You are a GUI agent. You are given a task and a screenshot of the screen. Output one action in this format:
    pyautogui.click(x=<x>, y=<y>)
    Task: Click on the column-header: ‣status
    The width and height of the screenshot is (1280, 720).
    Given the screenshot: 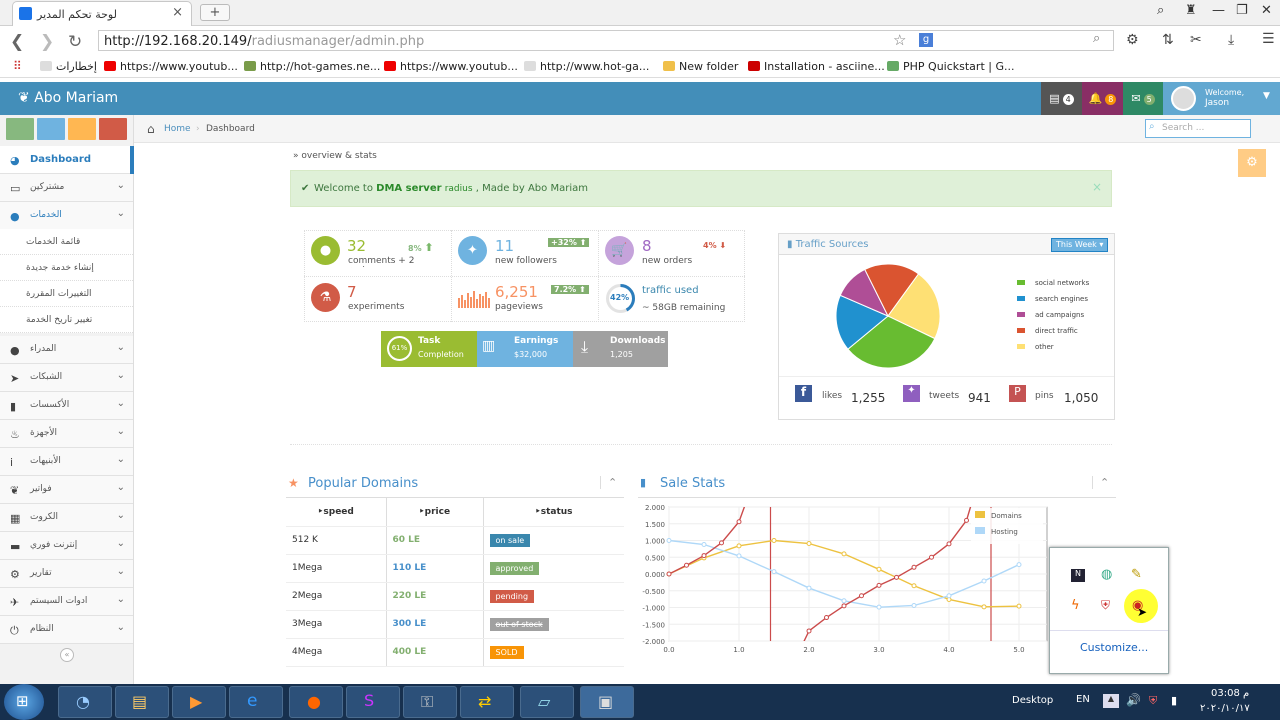 What is the action you would take?
    pyautogui.click(x=553, y=512)
    